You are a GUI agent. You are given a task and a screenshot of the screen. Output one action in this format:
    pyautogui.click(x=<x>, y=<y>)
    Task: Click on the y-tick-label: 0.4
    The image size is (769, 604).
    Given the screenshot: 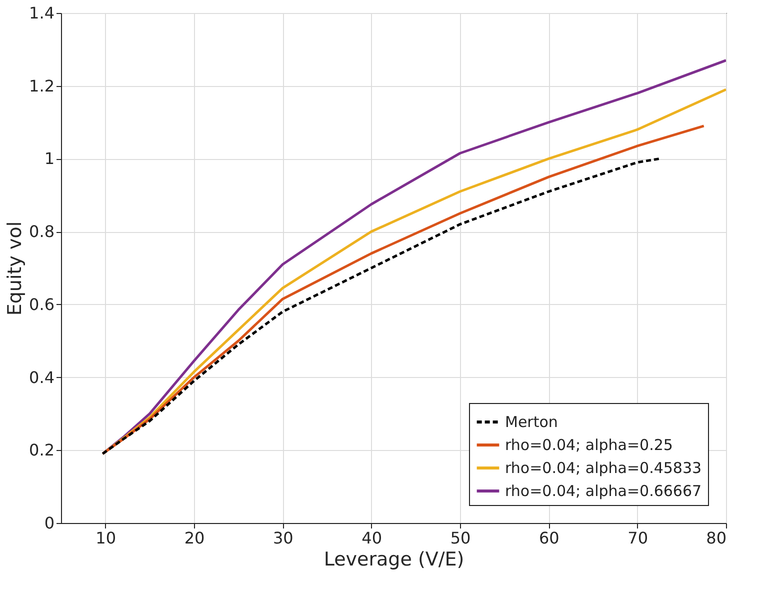 What is the action you would take?
    pyautogui.click(x=41, y=377)
    